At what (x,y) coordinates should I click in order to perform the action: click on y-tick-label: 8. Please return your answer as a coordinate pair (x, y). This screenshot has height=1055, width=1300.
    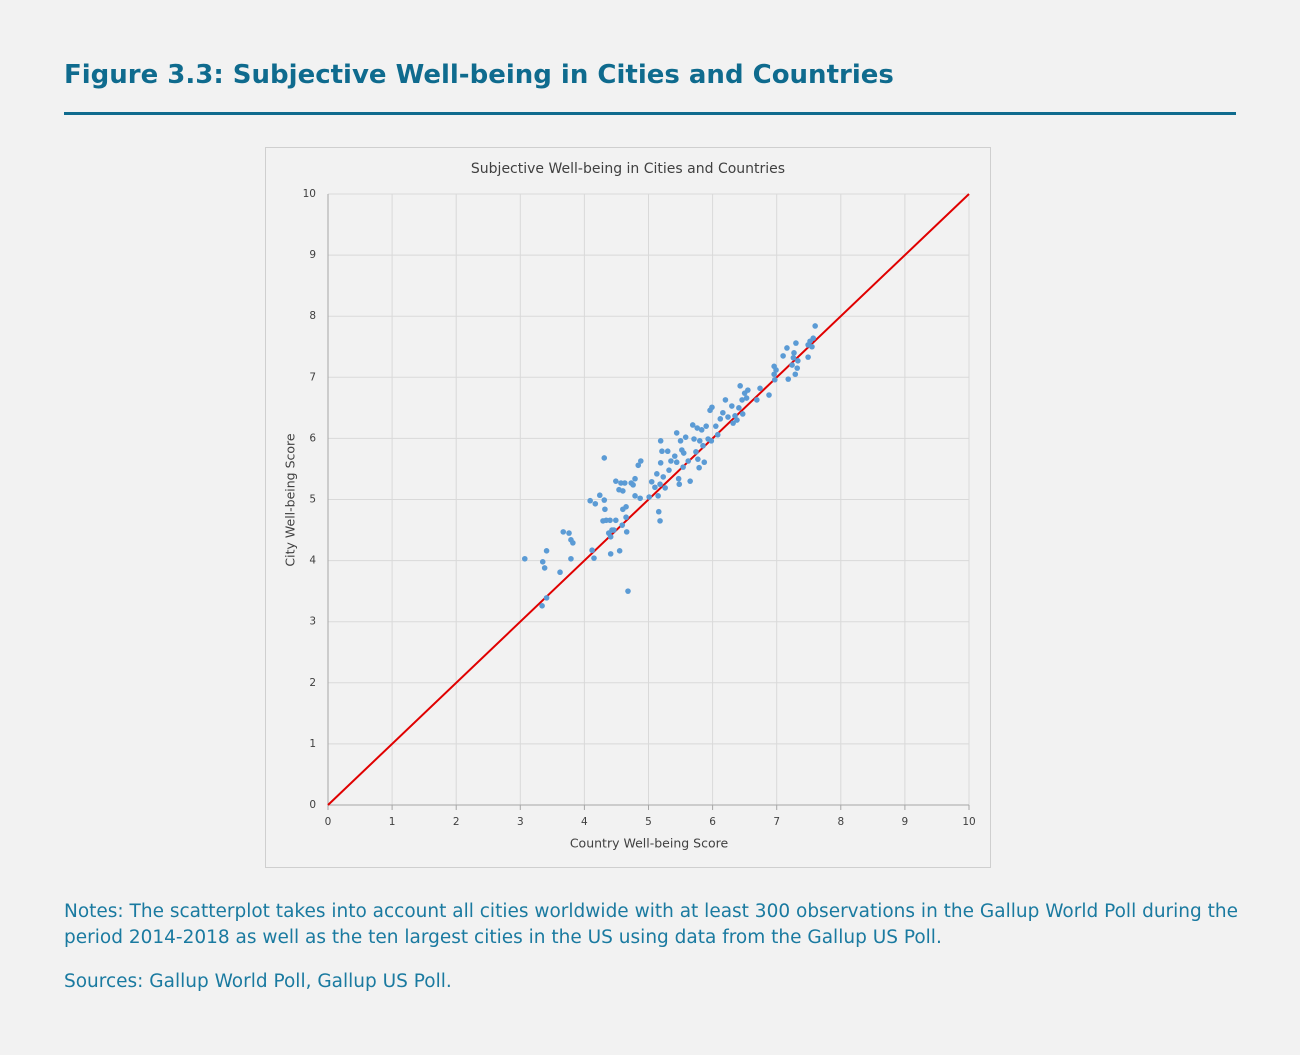
    Looking at the image, I should click on (312, 316).